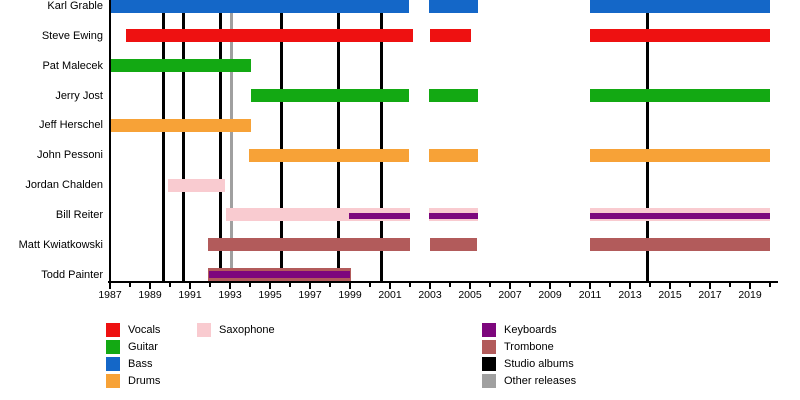 Image resolution: width=800 pixels, height=400 pixels. I want to click on x-axis-tick-label: 2005, so click(470, 295).